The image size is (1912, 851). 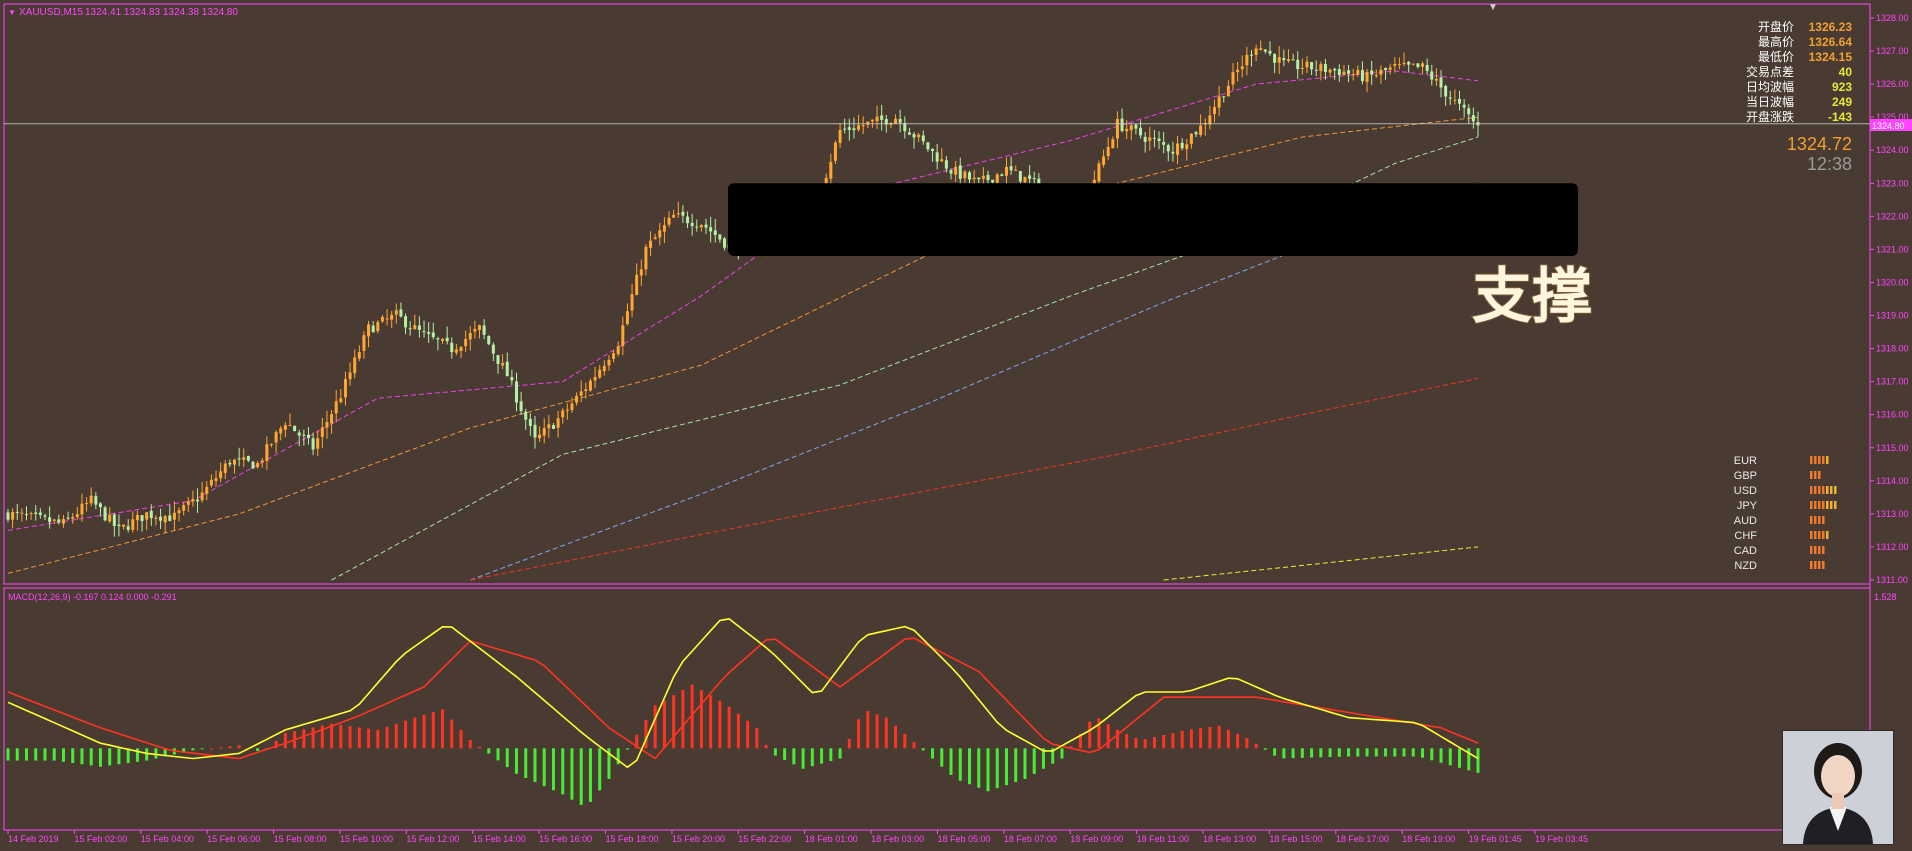 I want to click on chart-dropdown-icon: ▼, so click(x=12, y=12).